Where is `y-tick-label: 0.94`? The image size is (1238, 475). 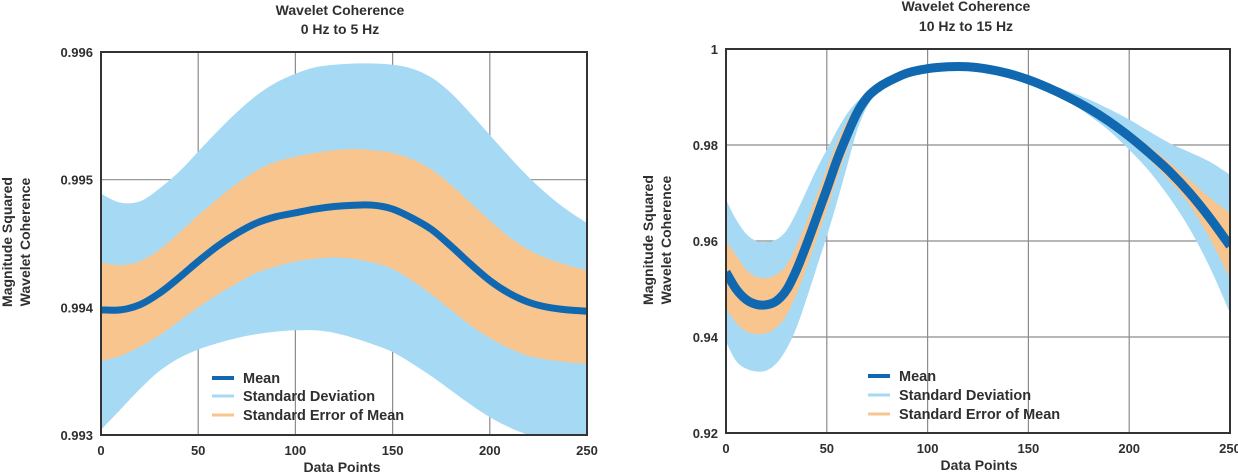
y-tick-label: 0.94 is located at coordinates (706, 337).